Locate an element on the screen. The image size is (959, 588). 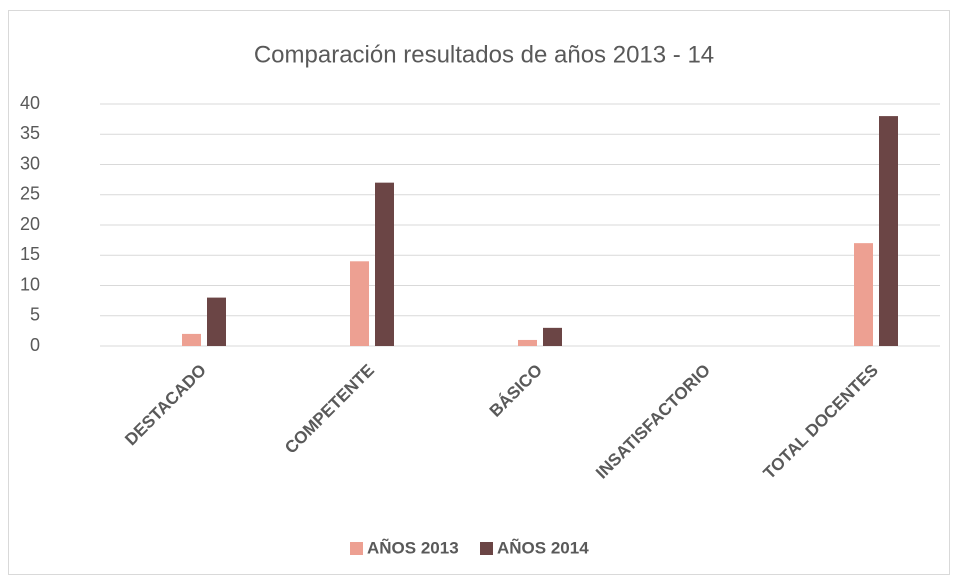
y-tick-label: 10 is located at coordinates (30, 284).